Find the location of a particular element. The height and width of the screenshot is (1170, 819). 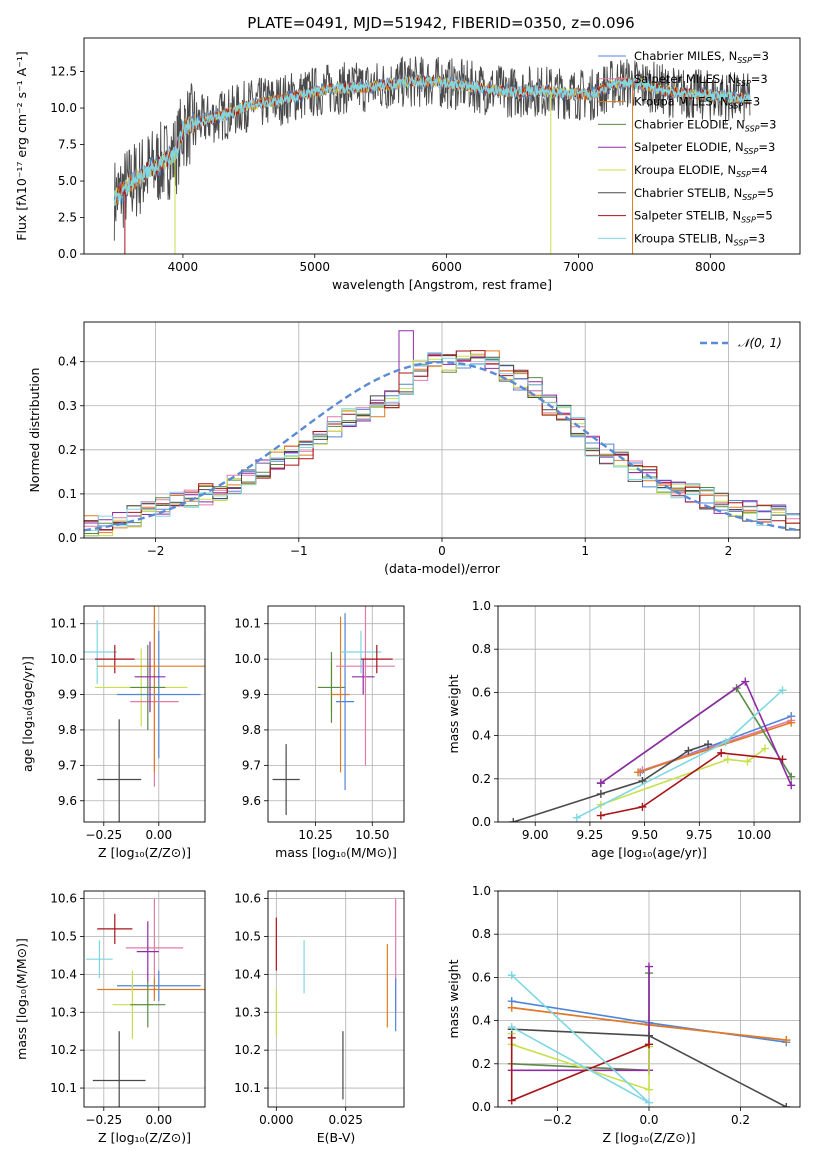

y-tick-label: 10.6 is located at coordinates (247, 899).